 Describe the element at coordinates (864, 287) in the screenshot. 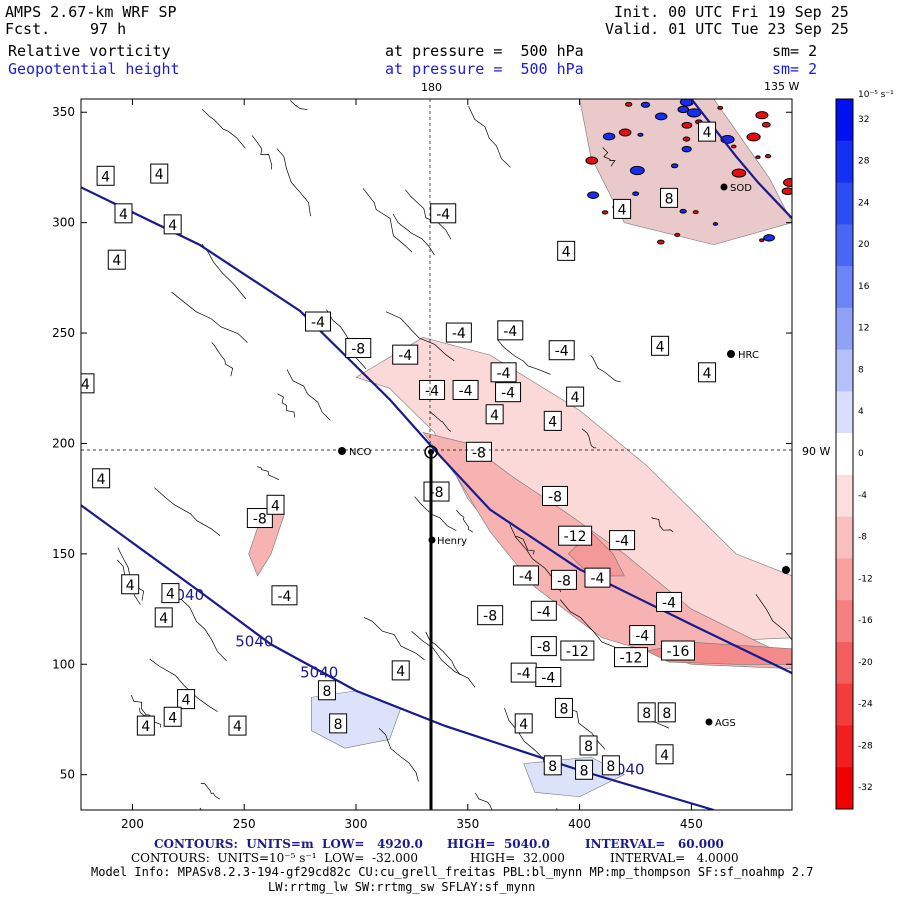

I see `colorbar-tick-label: 16` at that location.